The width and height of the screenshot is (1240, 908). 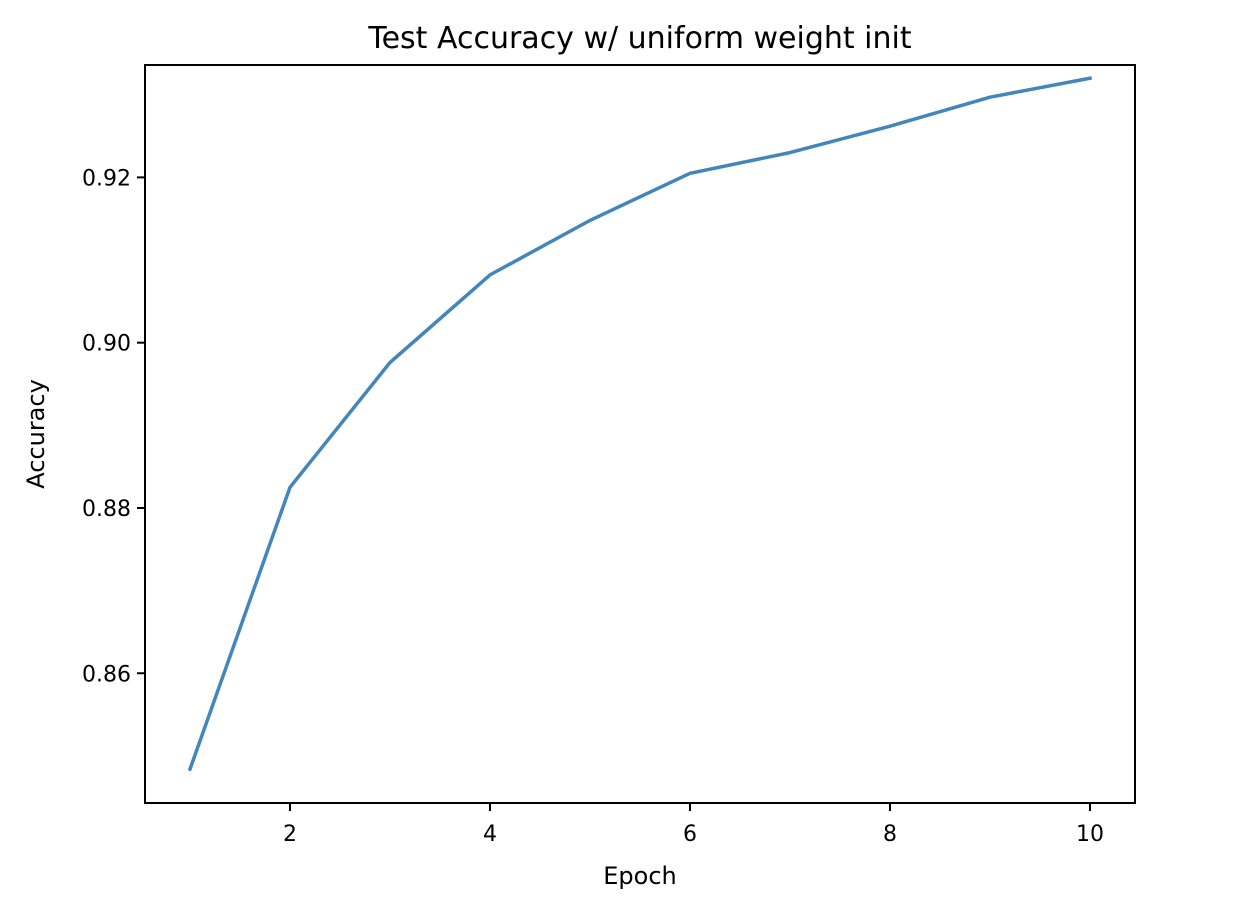 What do you see at coordinates (640, 876) in the screenshot?
I see `x-axis-label: Epoch` at bounding box center [640, 876].